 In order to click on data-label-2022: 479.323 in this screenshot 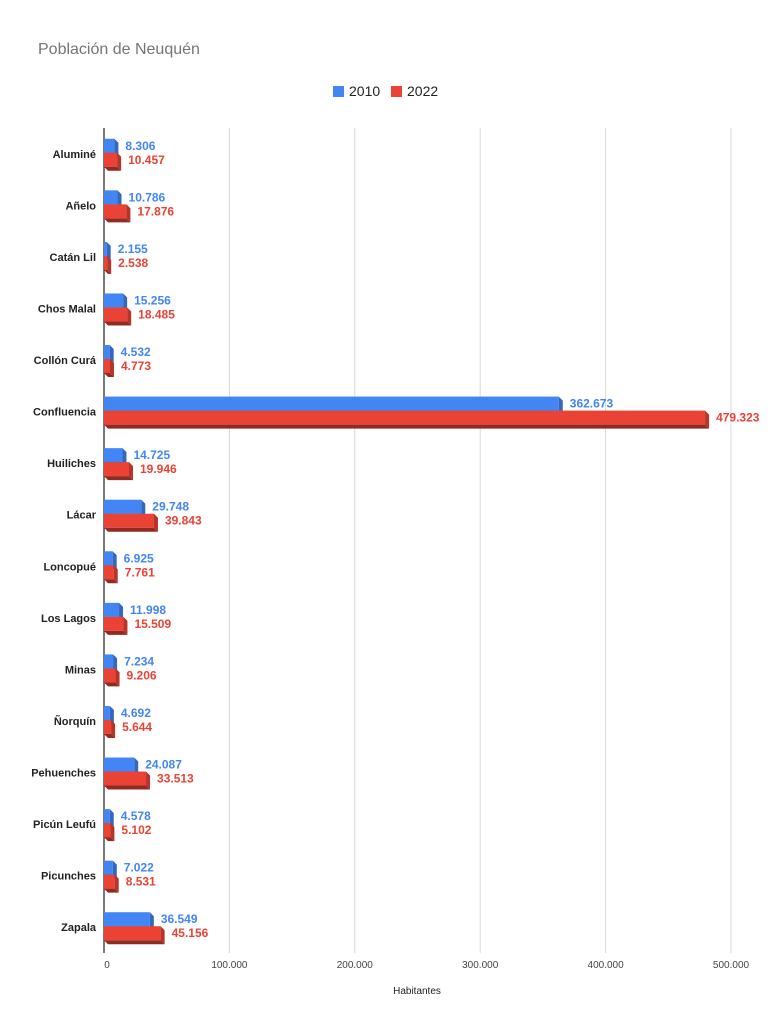, I will do `click(738, 418)`.